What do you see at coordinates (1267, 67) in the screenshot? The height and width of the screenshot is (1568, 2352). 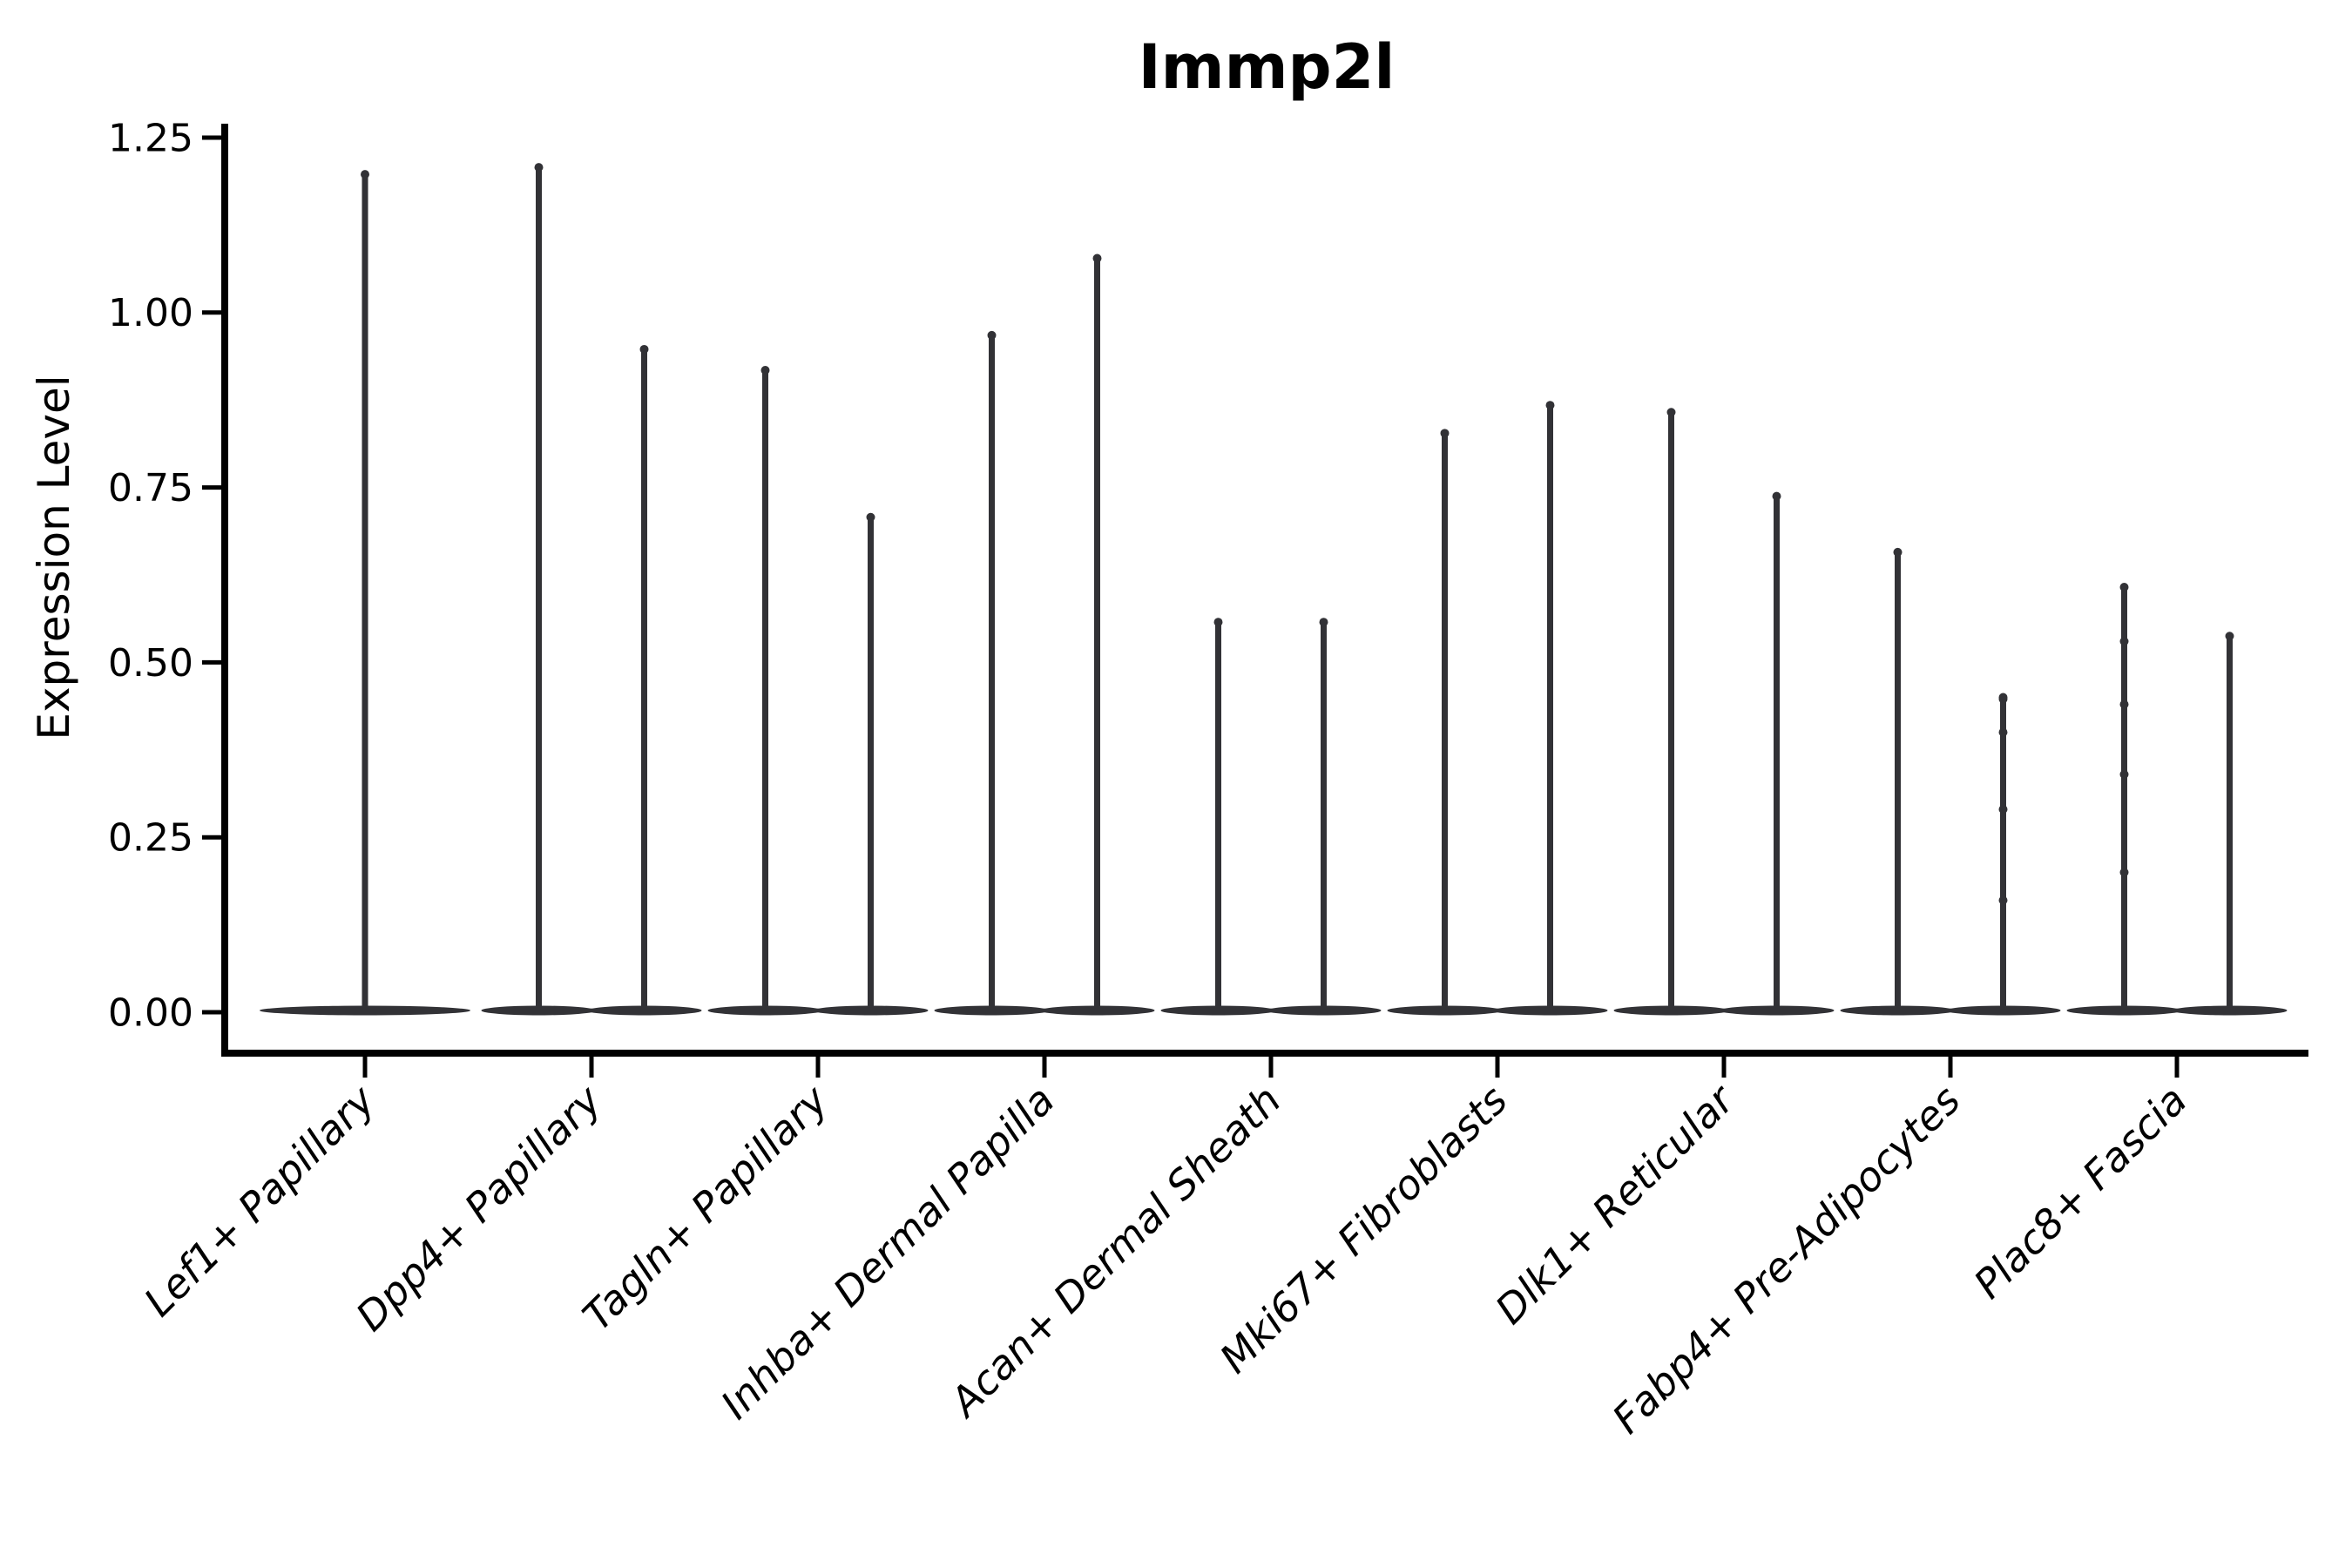 I see `chart-title: Immp2l` at bounding box center [1267, 67].